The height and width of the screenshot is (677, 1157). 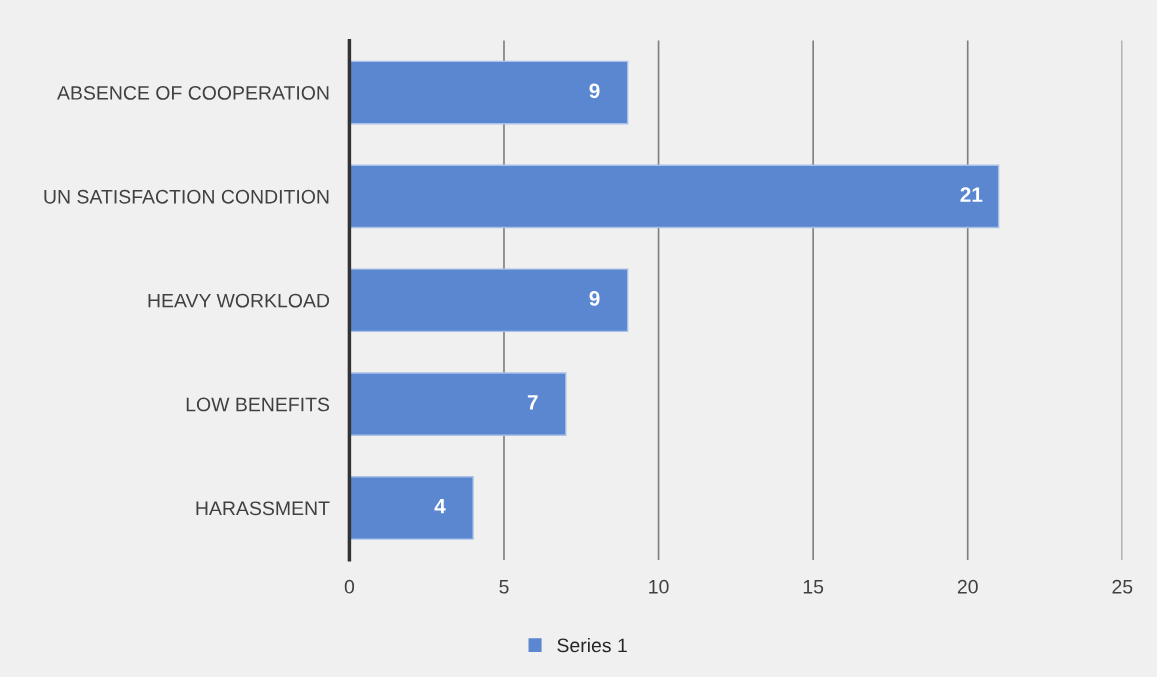 What do you see at coordinates (1122, 586) in the screenshot?
I see `x-tick-label: 25` at bounding box center [1122, 586].